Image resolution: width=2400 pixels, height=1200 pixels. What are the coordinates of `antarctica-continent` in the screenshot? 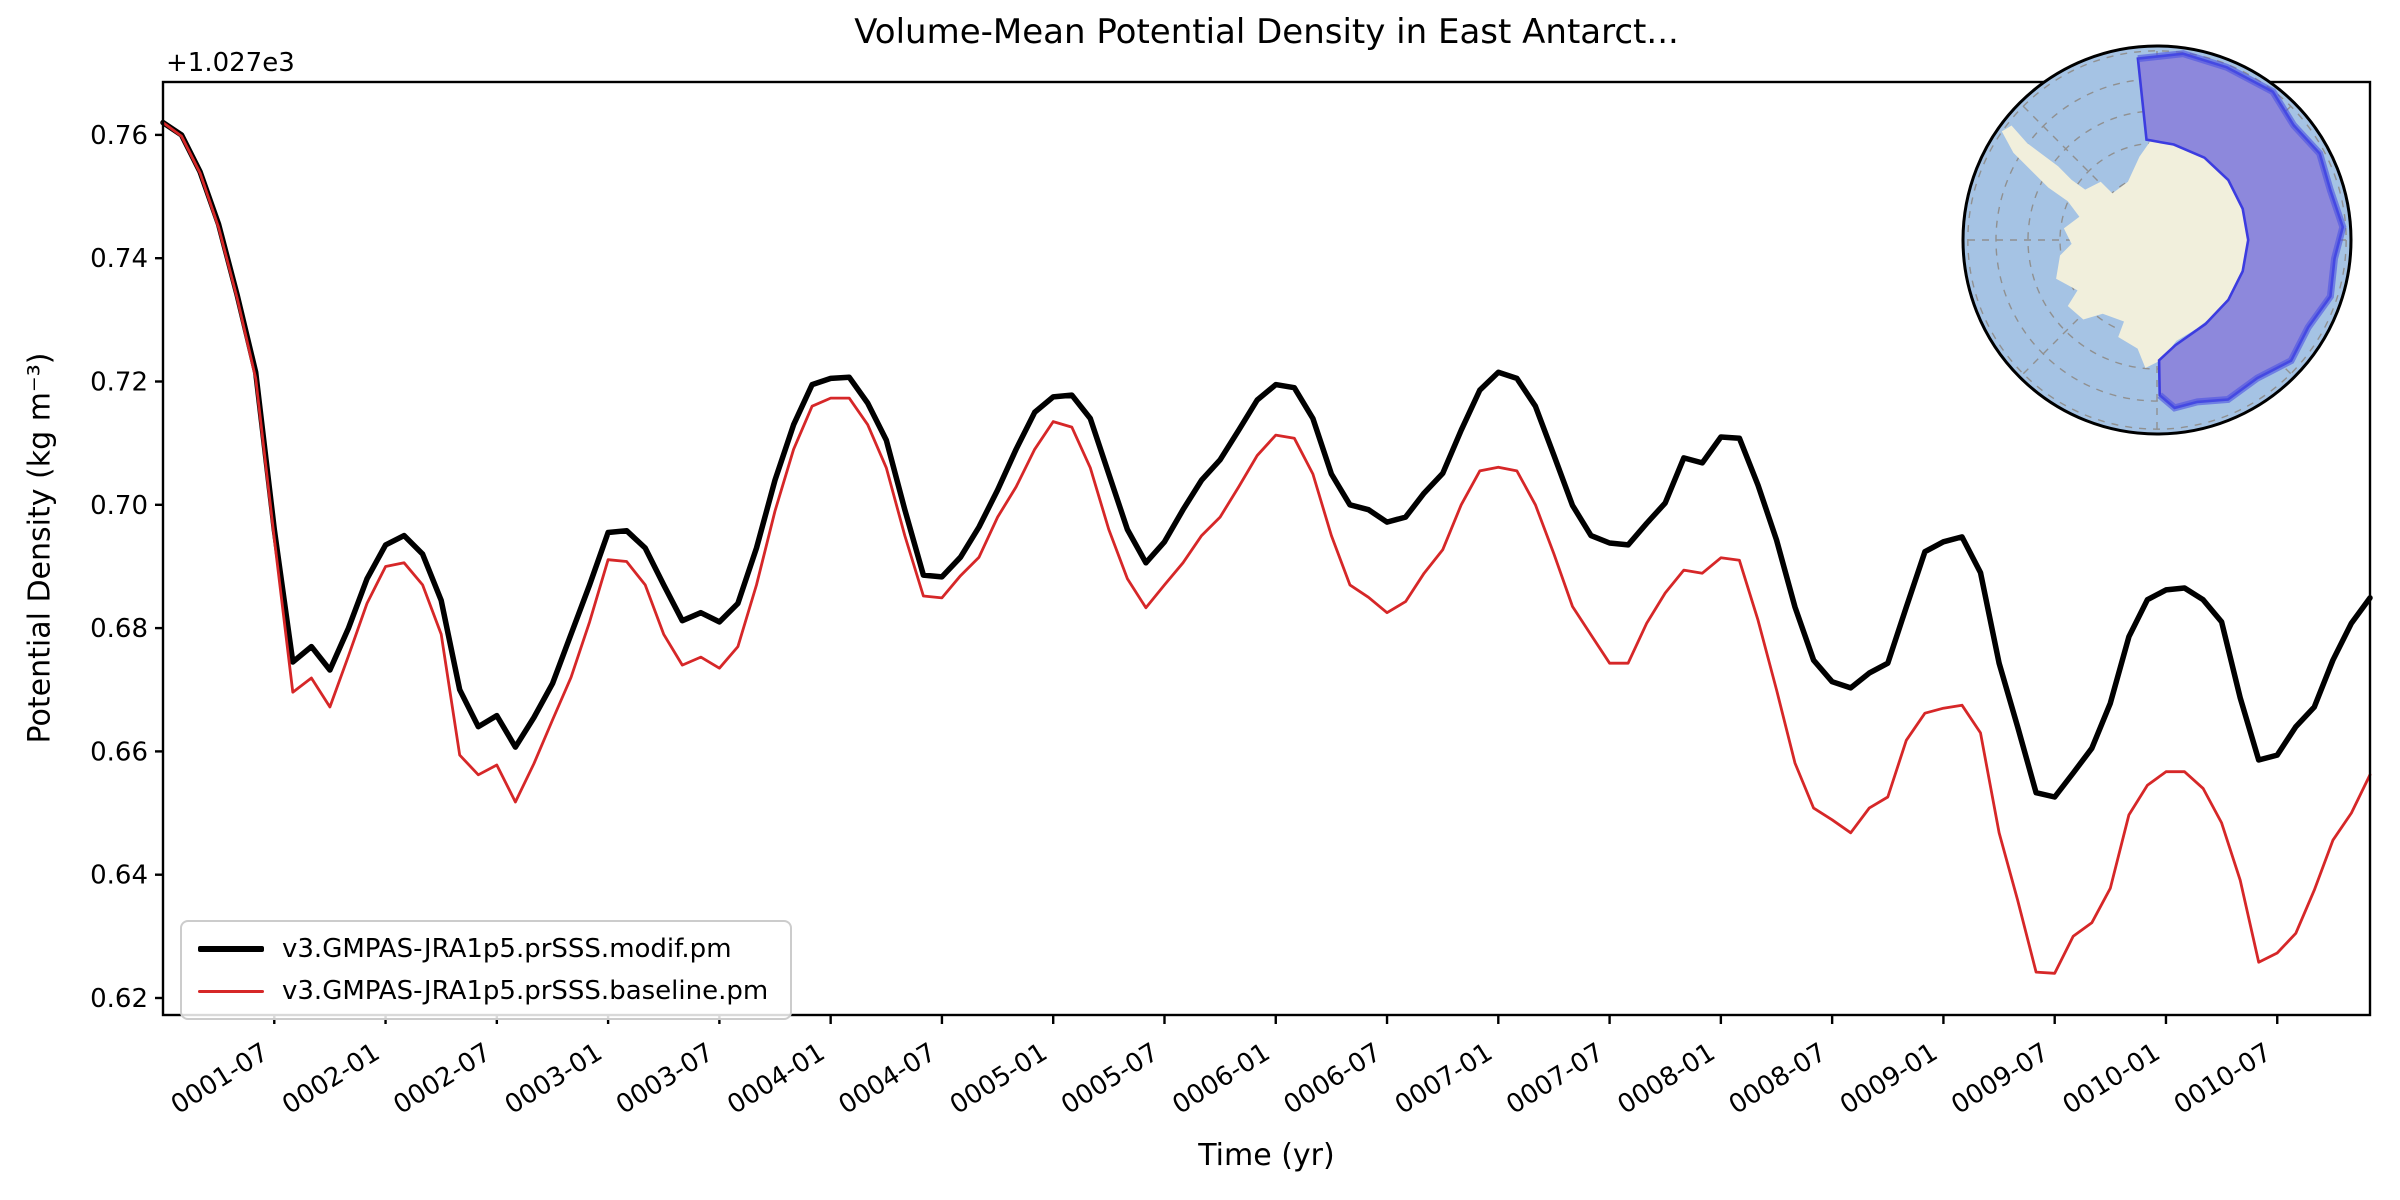 It's located at (2125, 245).